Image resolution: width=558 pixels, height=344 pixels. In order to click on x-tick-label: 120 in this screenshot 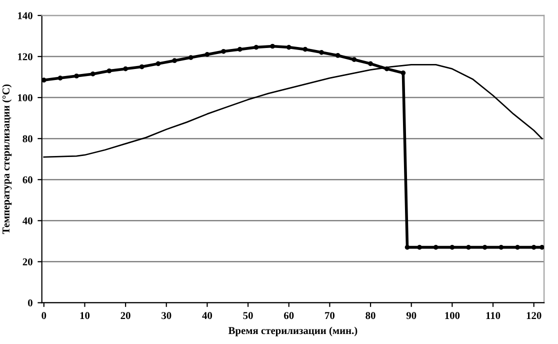, I will do `click(534, 316)`.